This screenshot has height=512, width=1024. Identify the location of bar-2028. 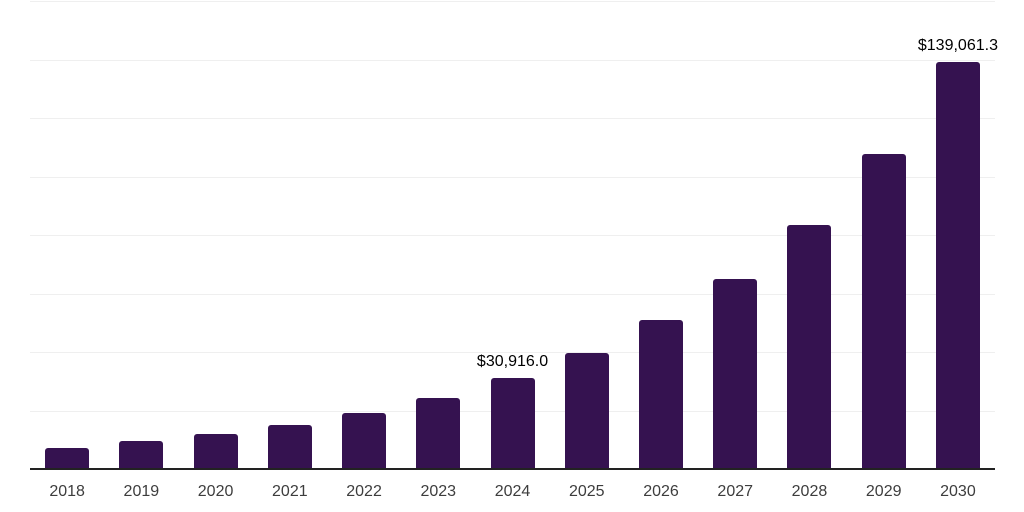
(809, 346).